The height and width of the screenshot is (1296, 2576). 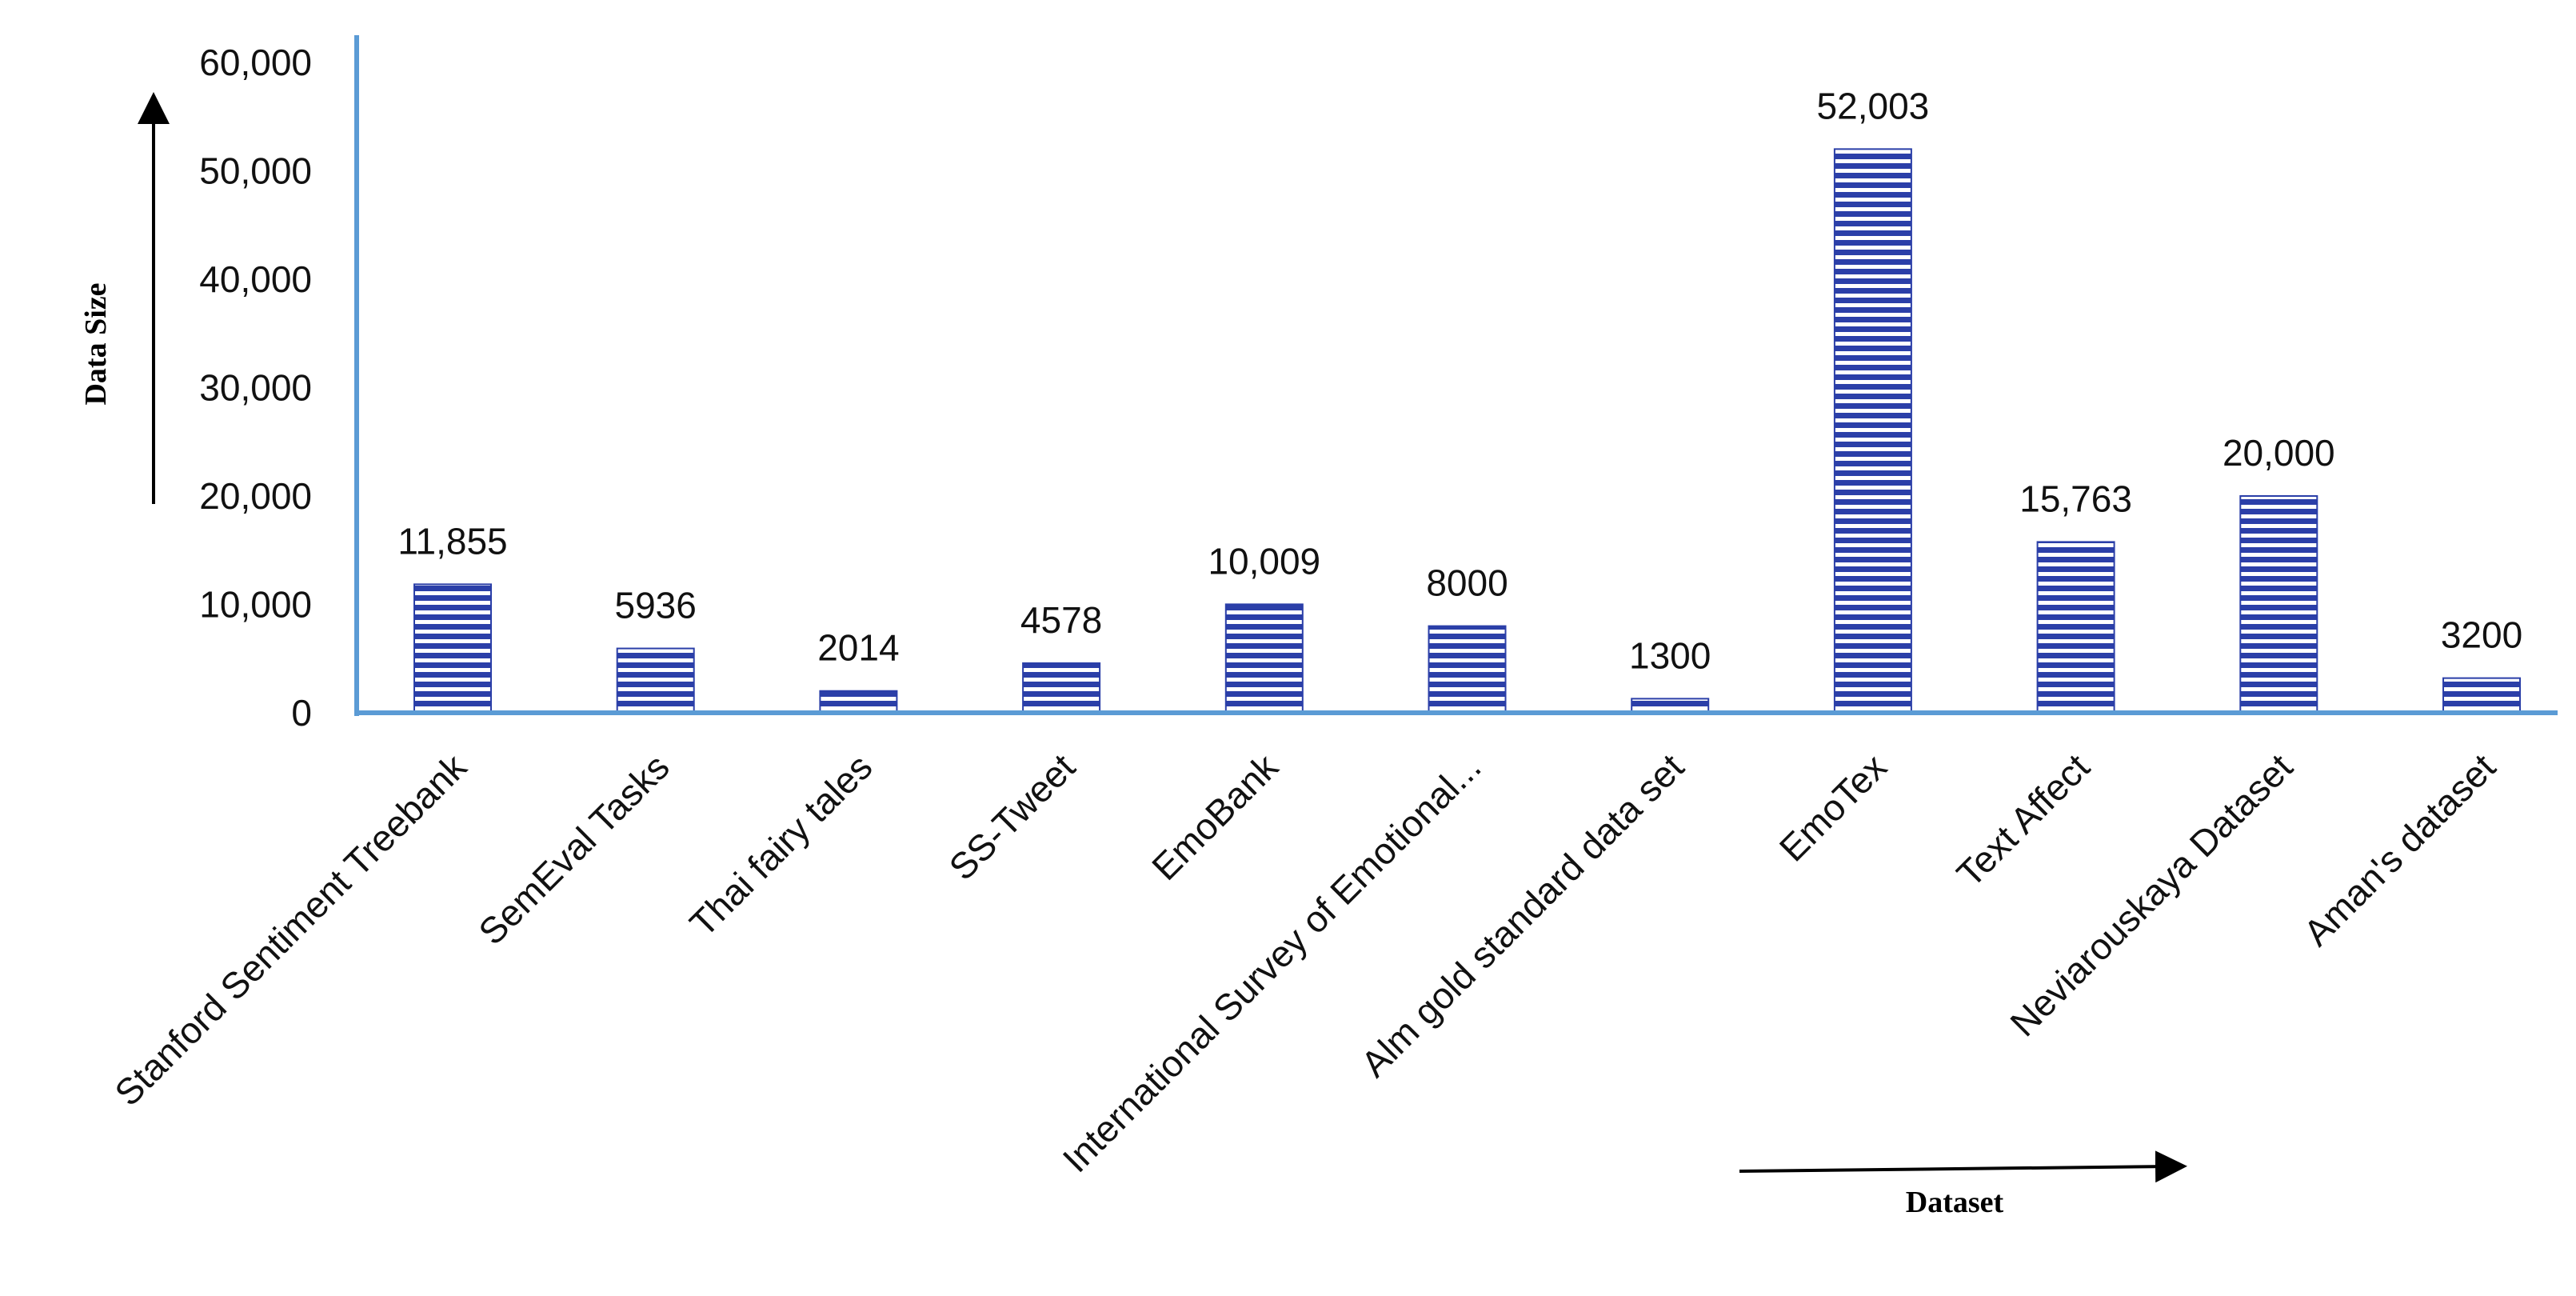 I want to click on x-axis-title-group: Dataset, so click(x=1963, y=1184).